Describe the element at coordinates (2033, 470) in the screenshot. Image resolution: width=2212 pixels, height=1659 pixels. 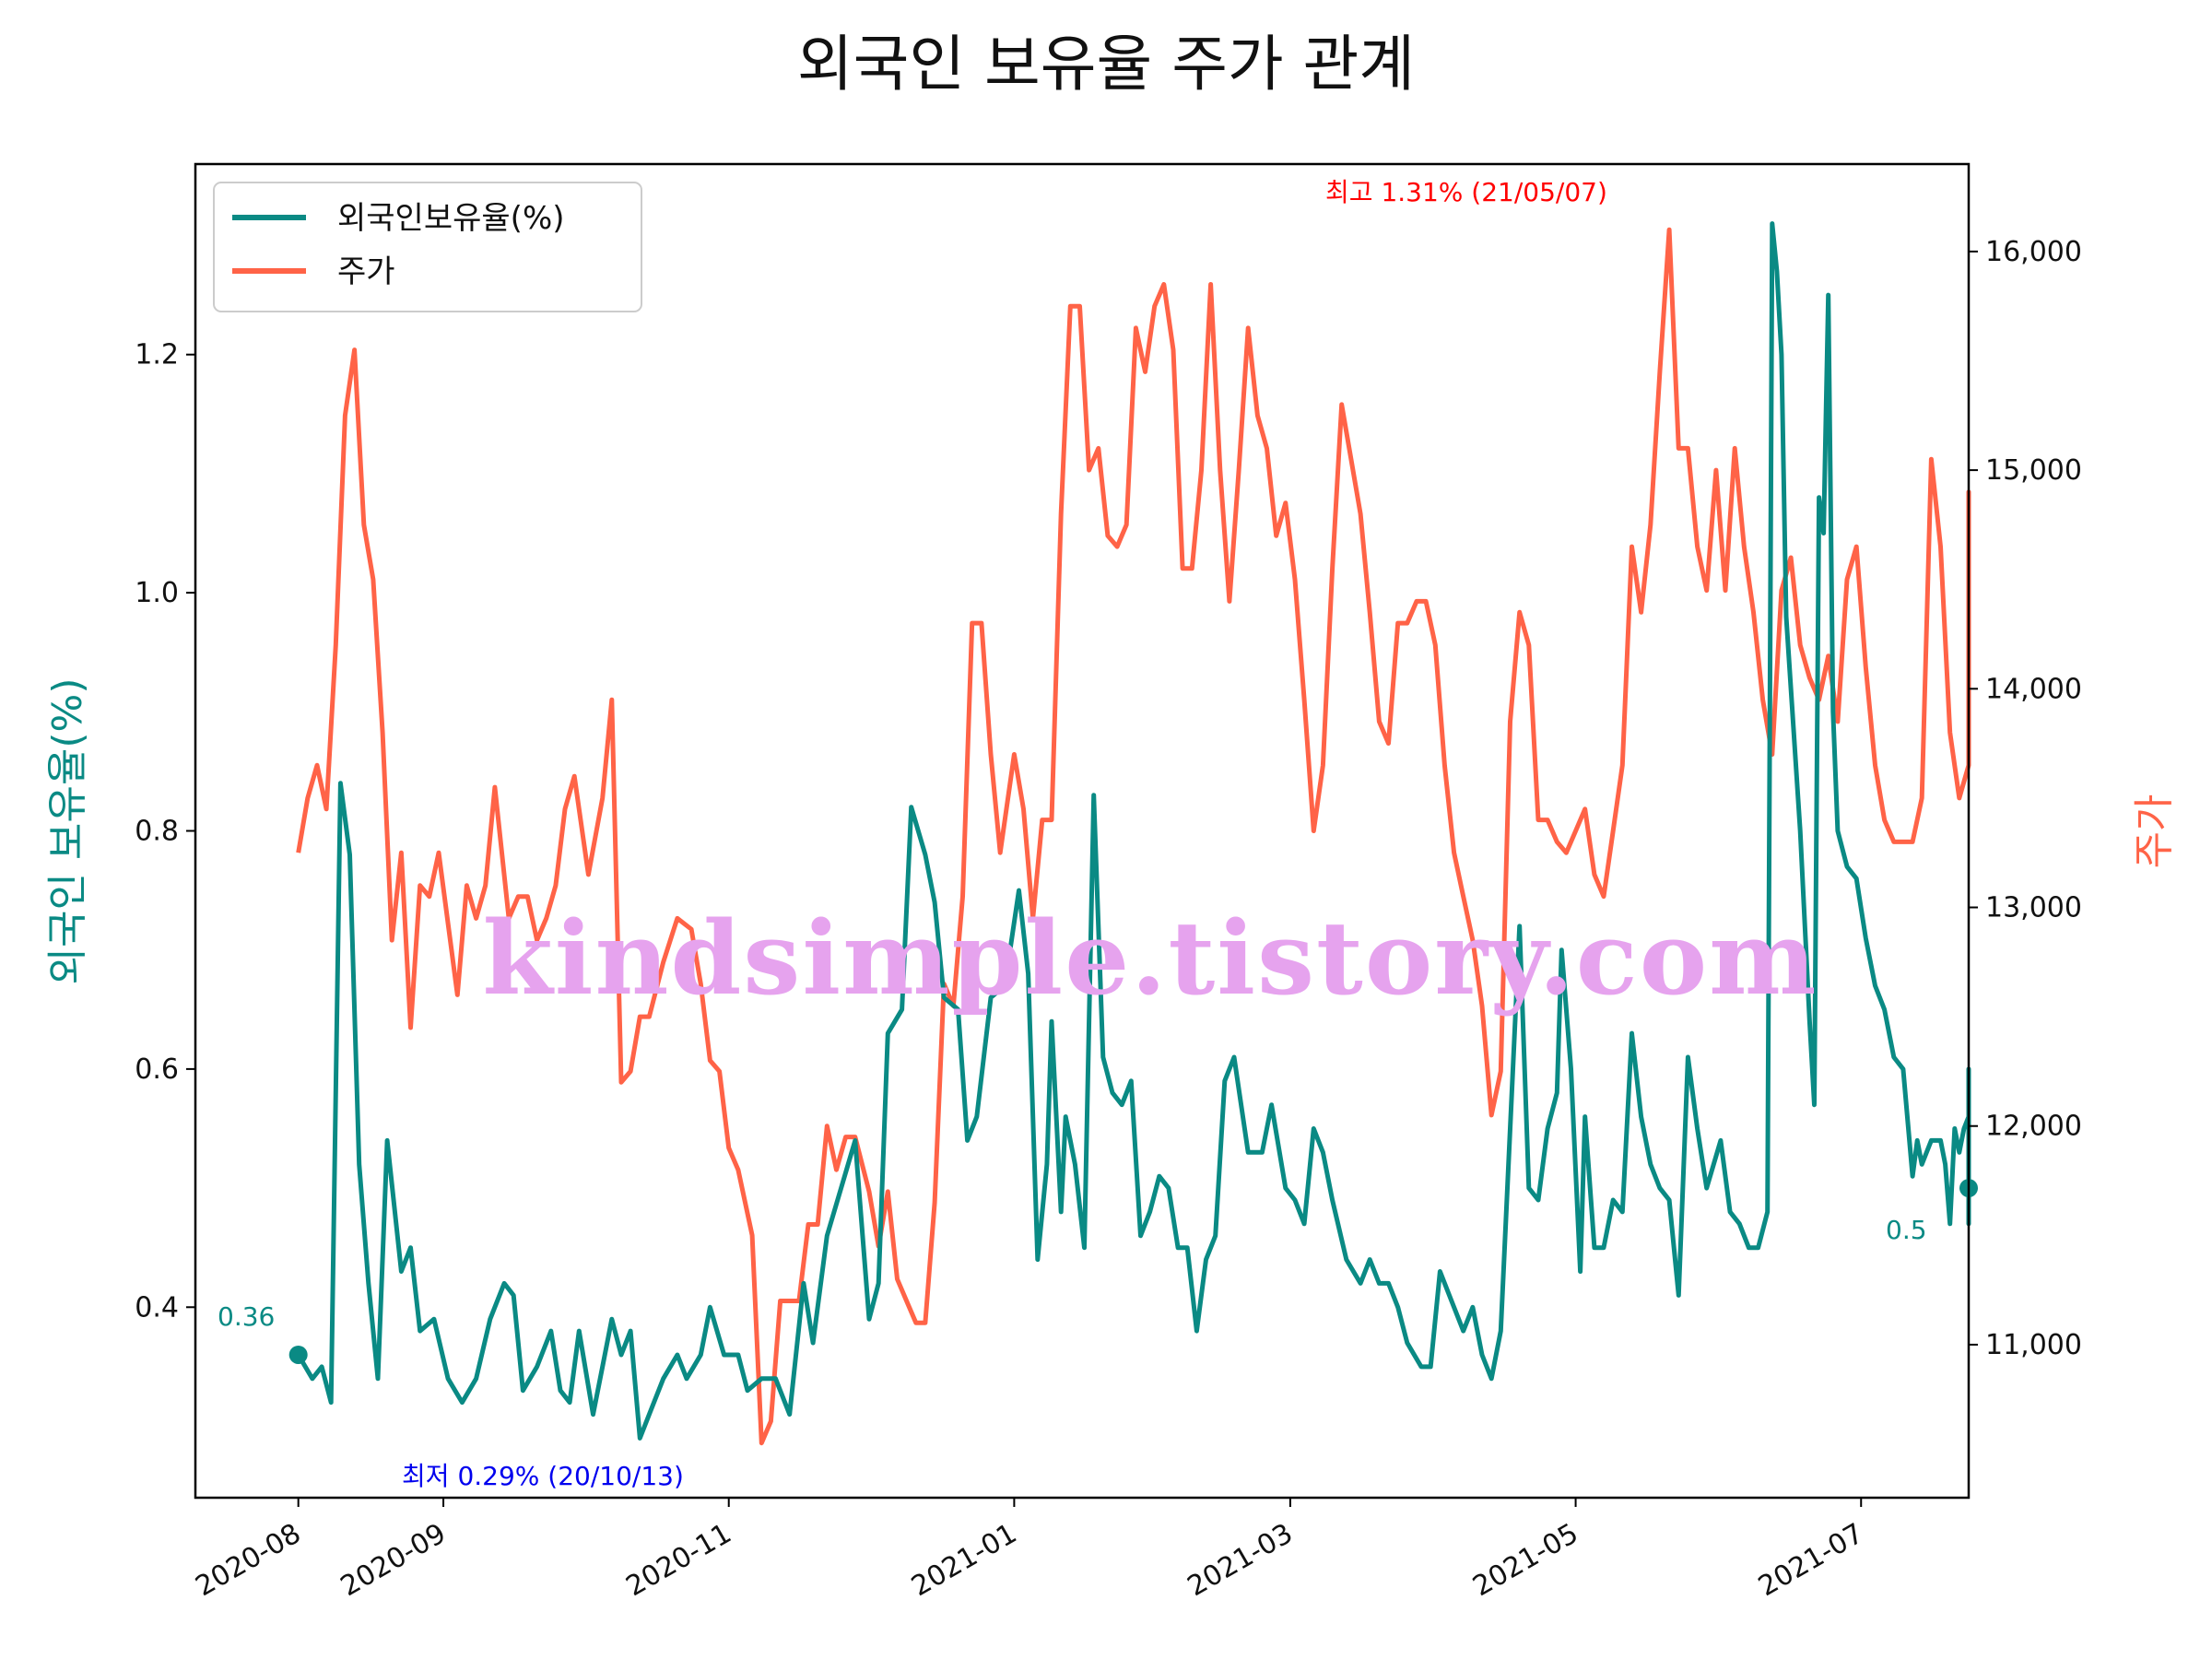
I see `y-right-tick-label: 15,000` at that location.